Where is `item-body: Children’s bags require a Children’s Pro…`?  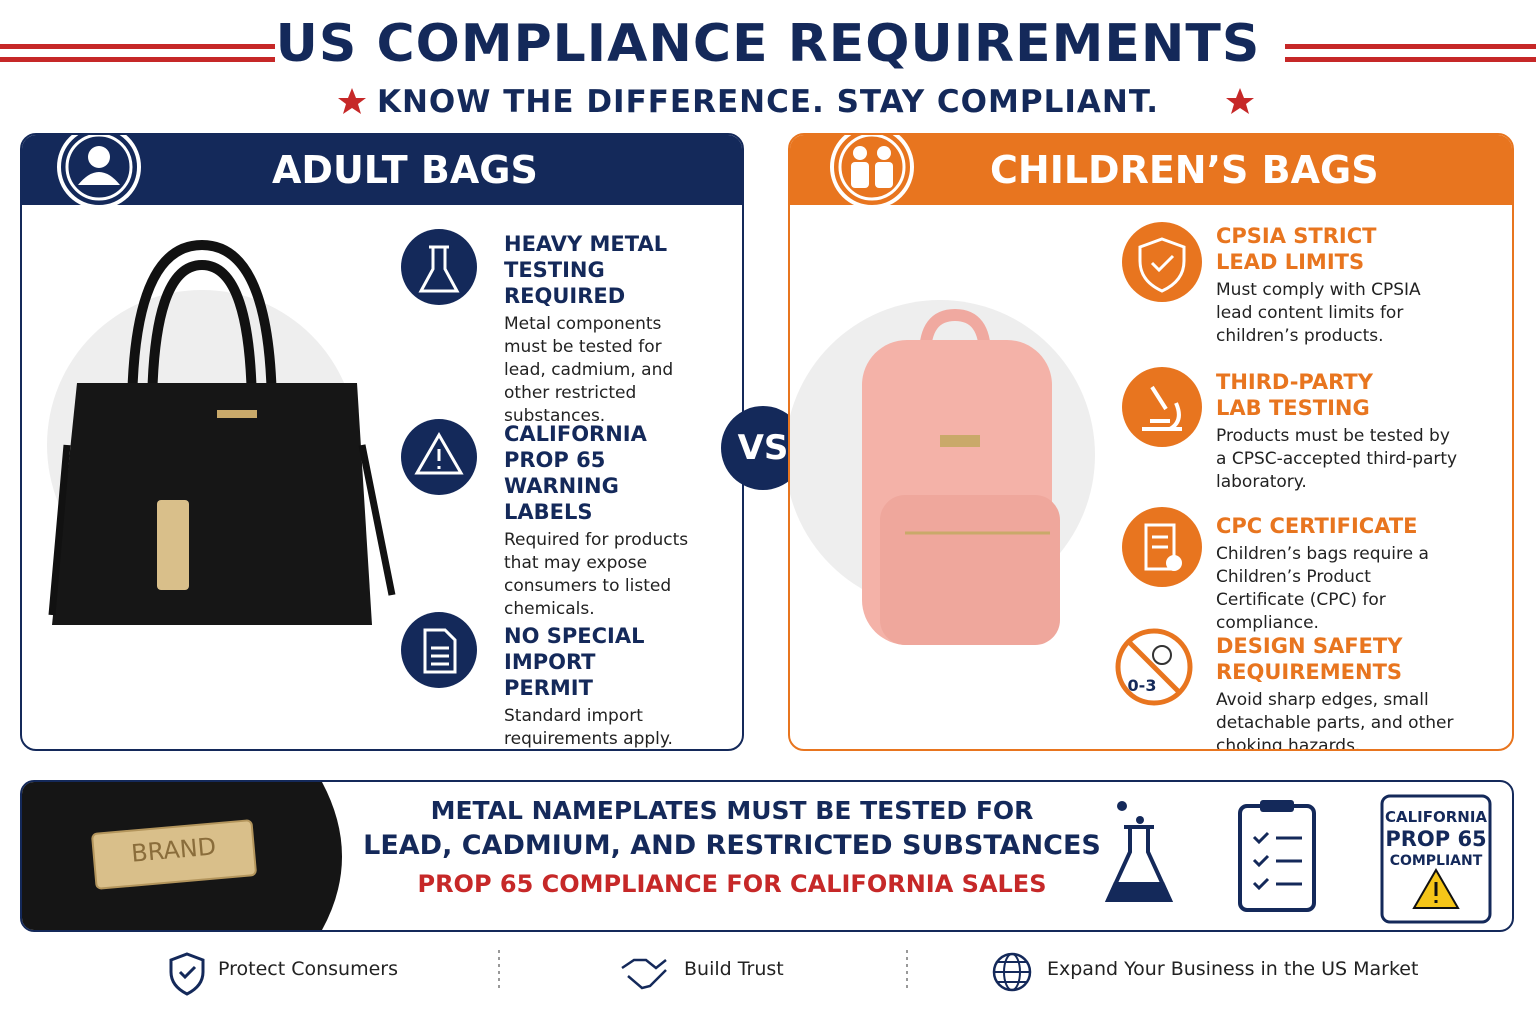
item-body: Children’s bags require a Children’s Pro… is located at coordinates (1322, 588).